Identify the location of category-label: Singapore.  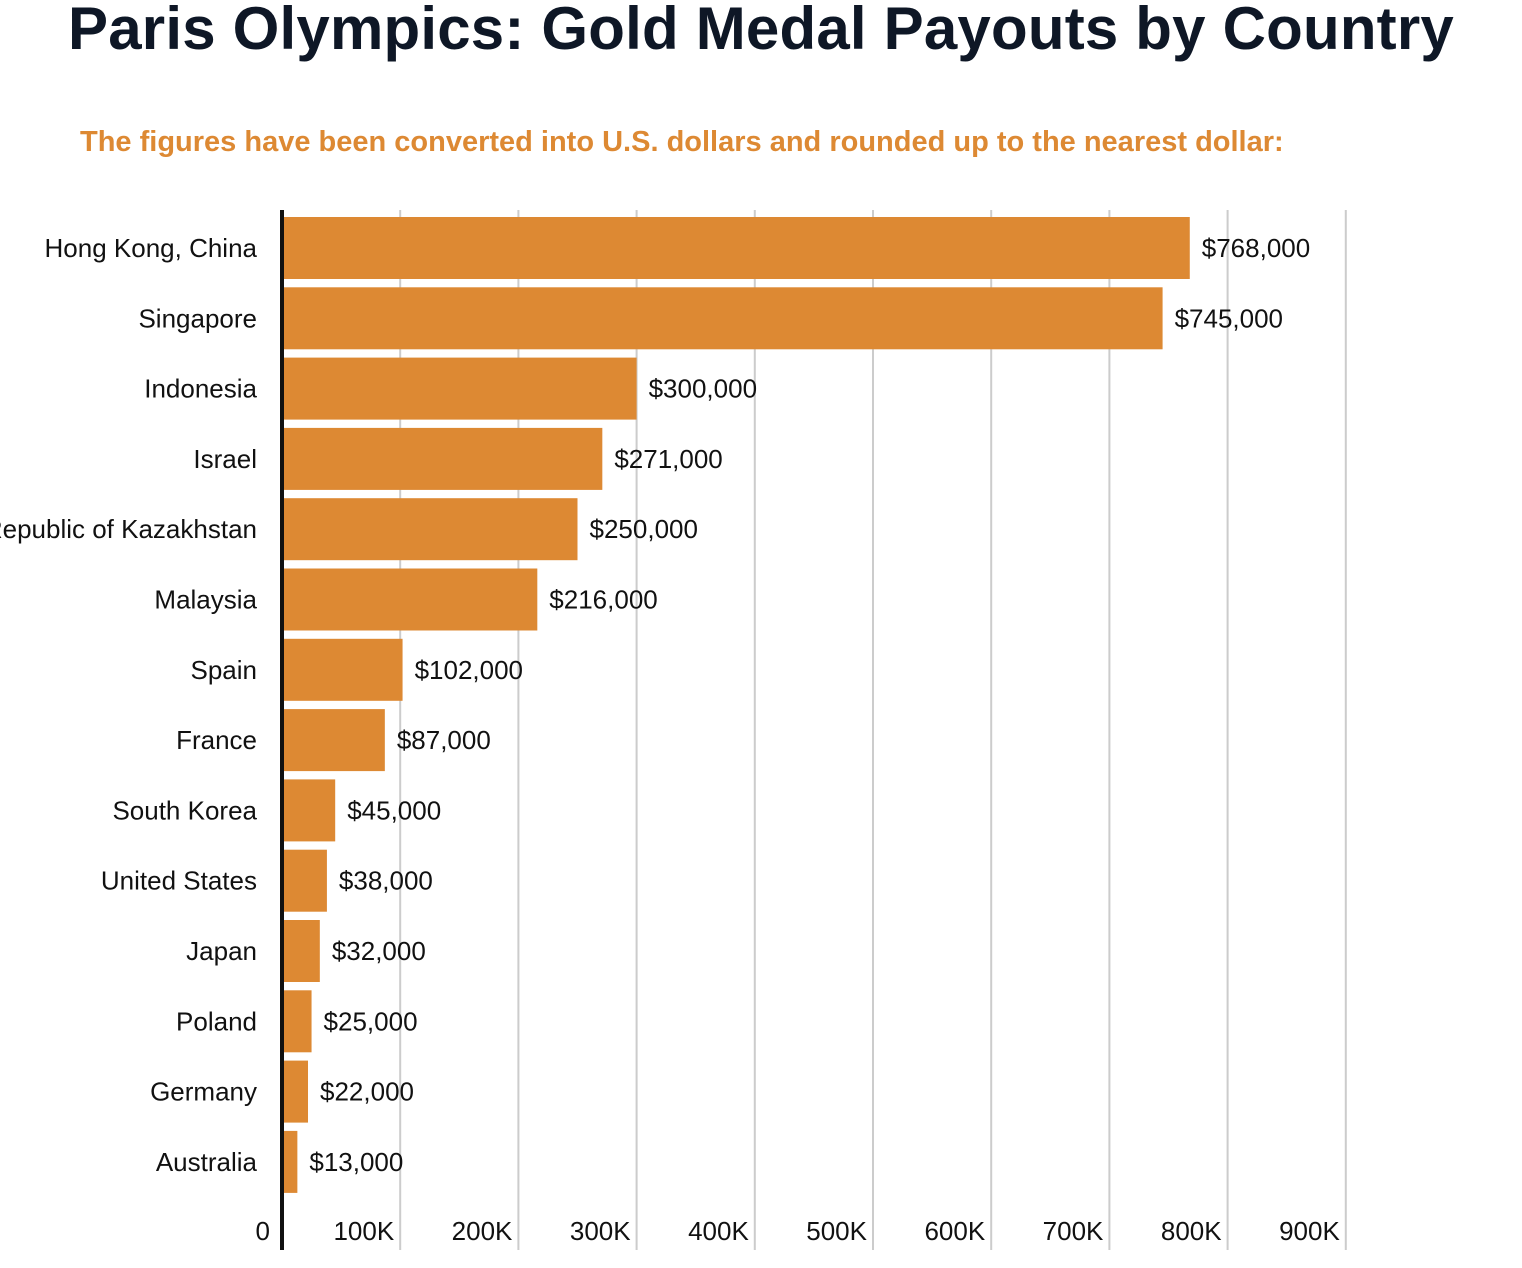
(197, 318).